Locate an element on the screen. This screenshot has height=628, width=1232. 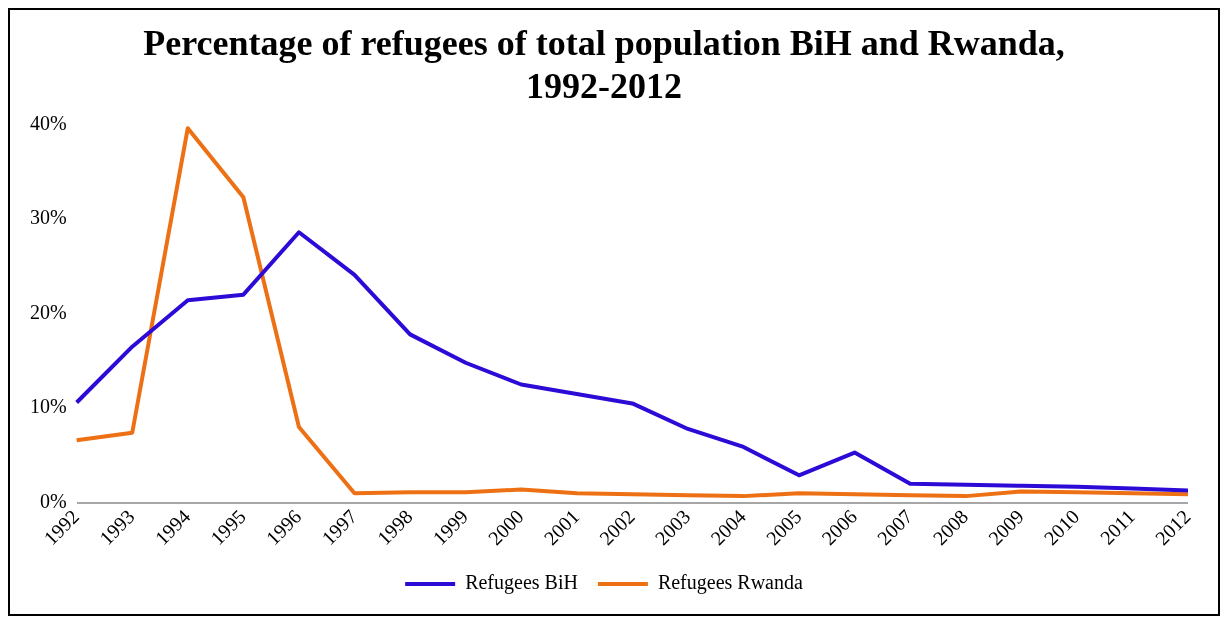
legend-label: Refugees BiH is located at coordinates (521, 583).